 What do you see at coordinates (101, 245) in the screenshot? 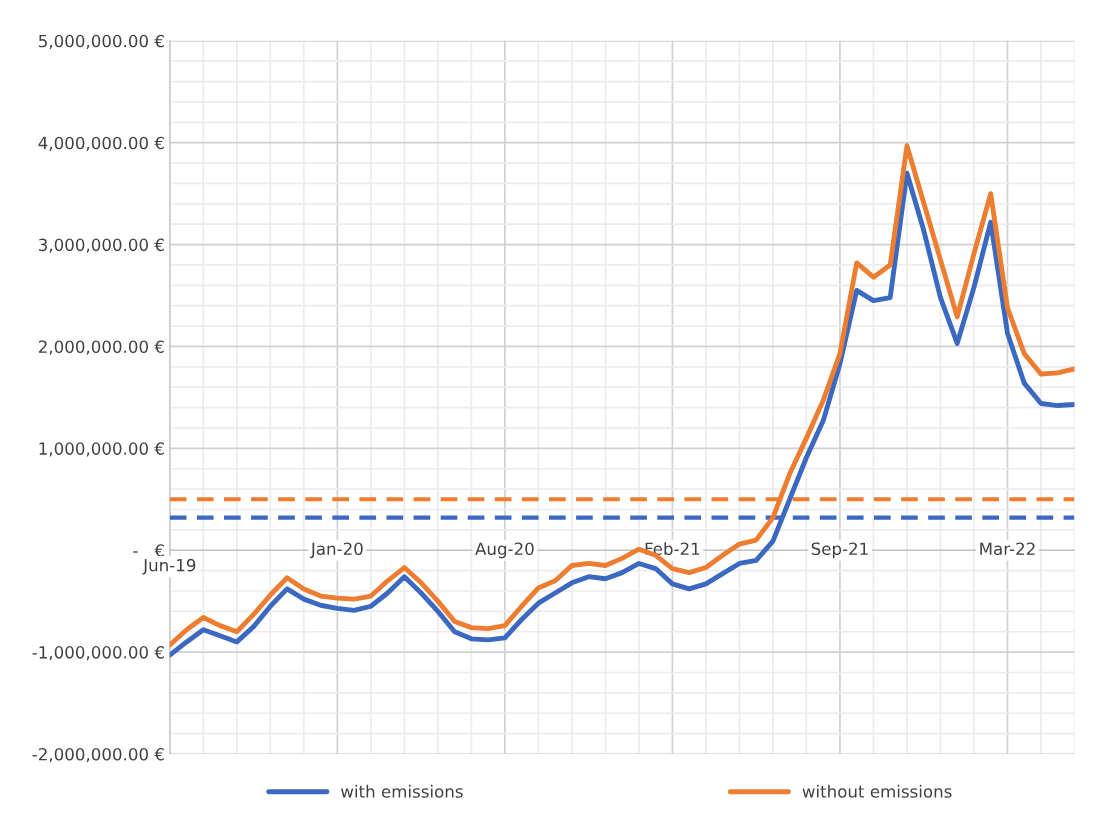
I see `y-tick-label: 3,000,000.00 €` at bounding box center [101, 245].